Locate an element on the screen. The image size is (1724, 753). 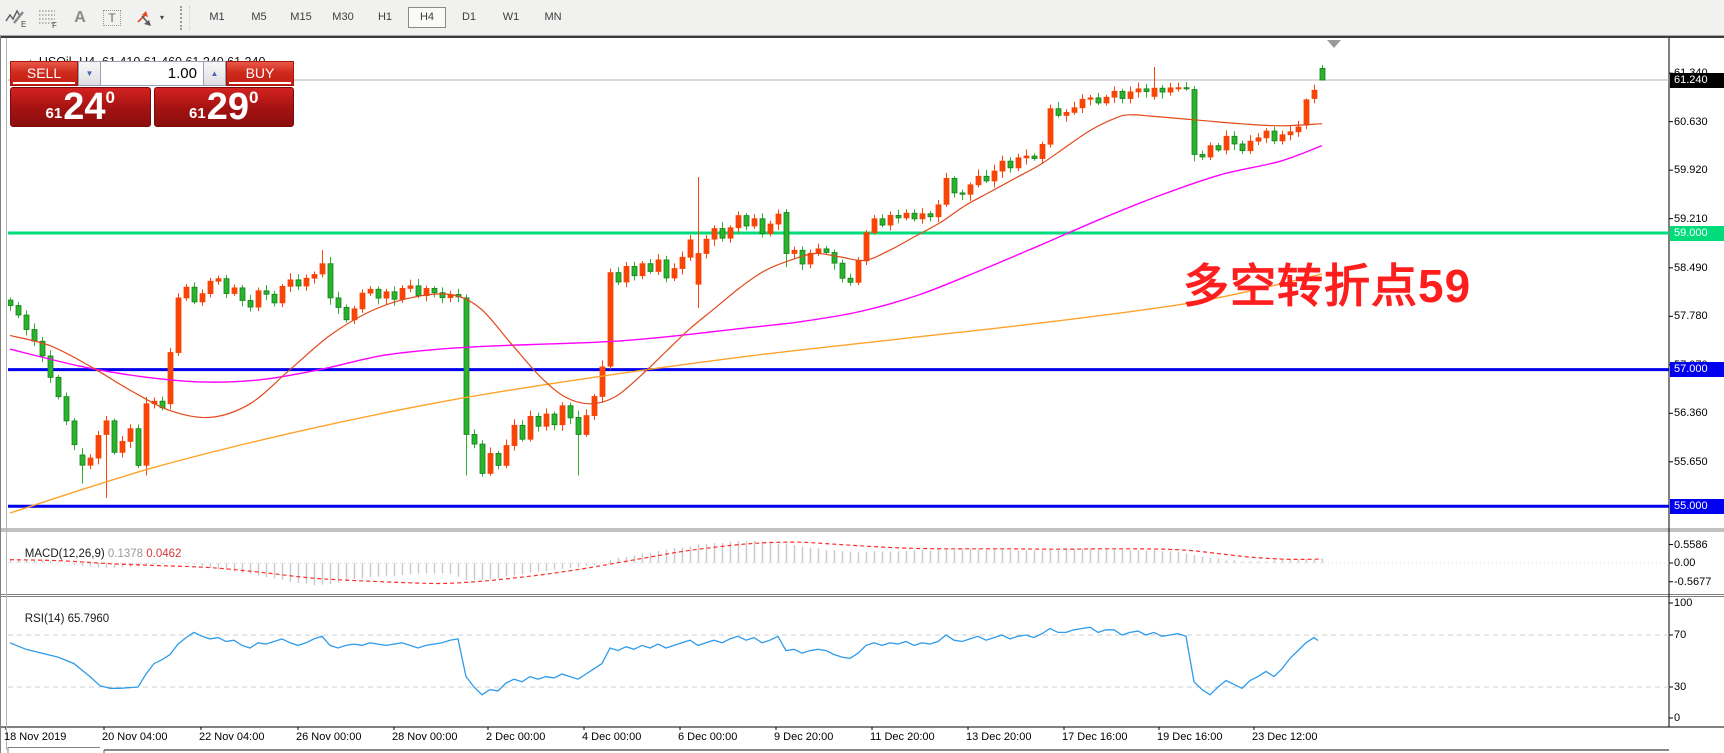
time-tick-label: 13 Dec 20:00 is located at coordinates (999, 737).